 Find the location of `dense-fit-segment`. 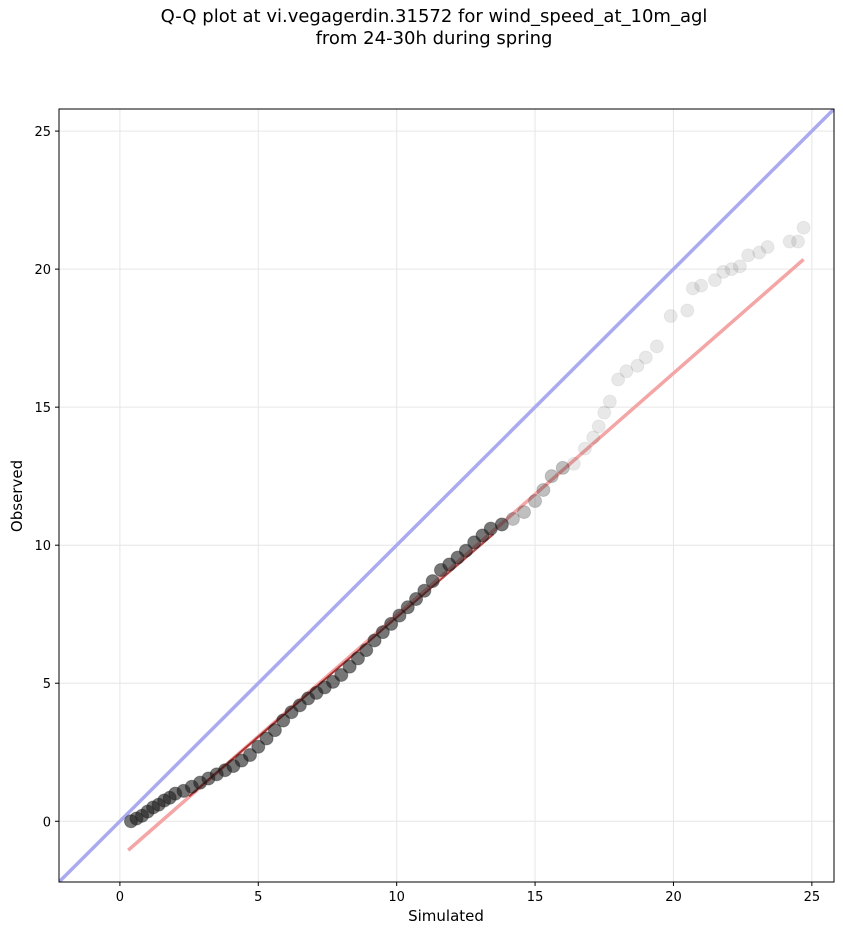

dense-fit-segment is located at coordinates (341, 665).